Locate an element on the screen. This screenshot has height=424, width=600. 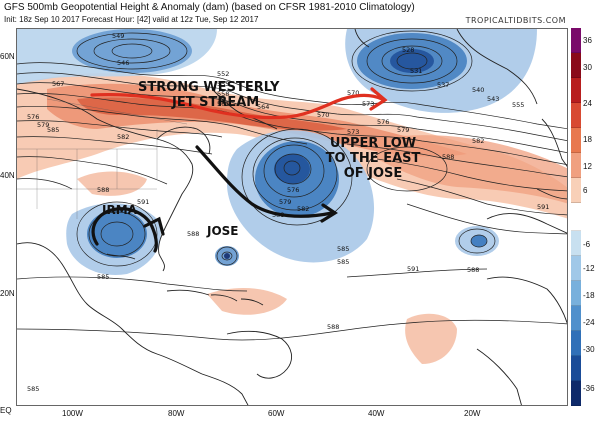
contour-label: 567 is located at coordinates (58, 84).